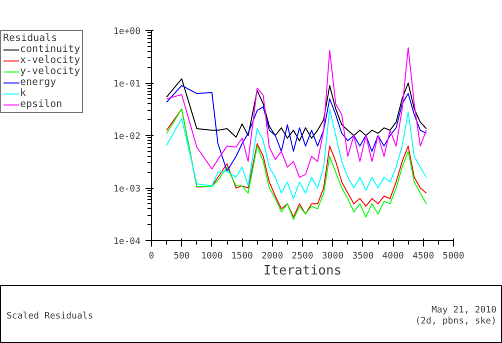  Describe the element at coordinates (303, 257) in the screenshot. I see `x-tick-label: 2500` at that location.